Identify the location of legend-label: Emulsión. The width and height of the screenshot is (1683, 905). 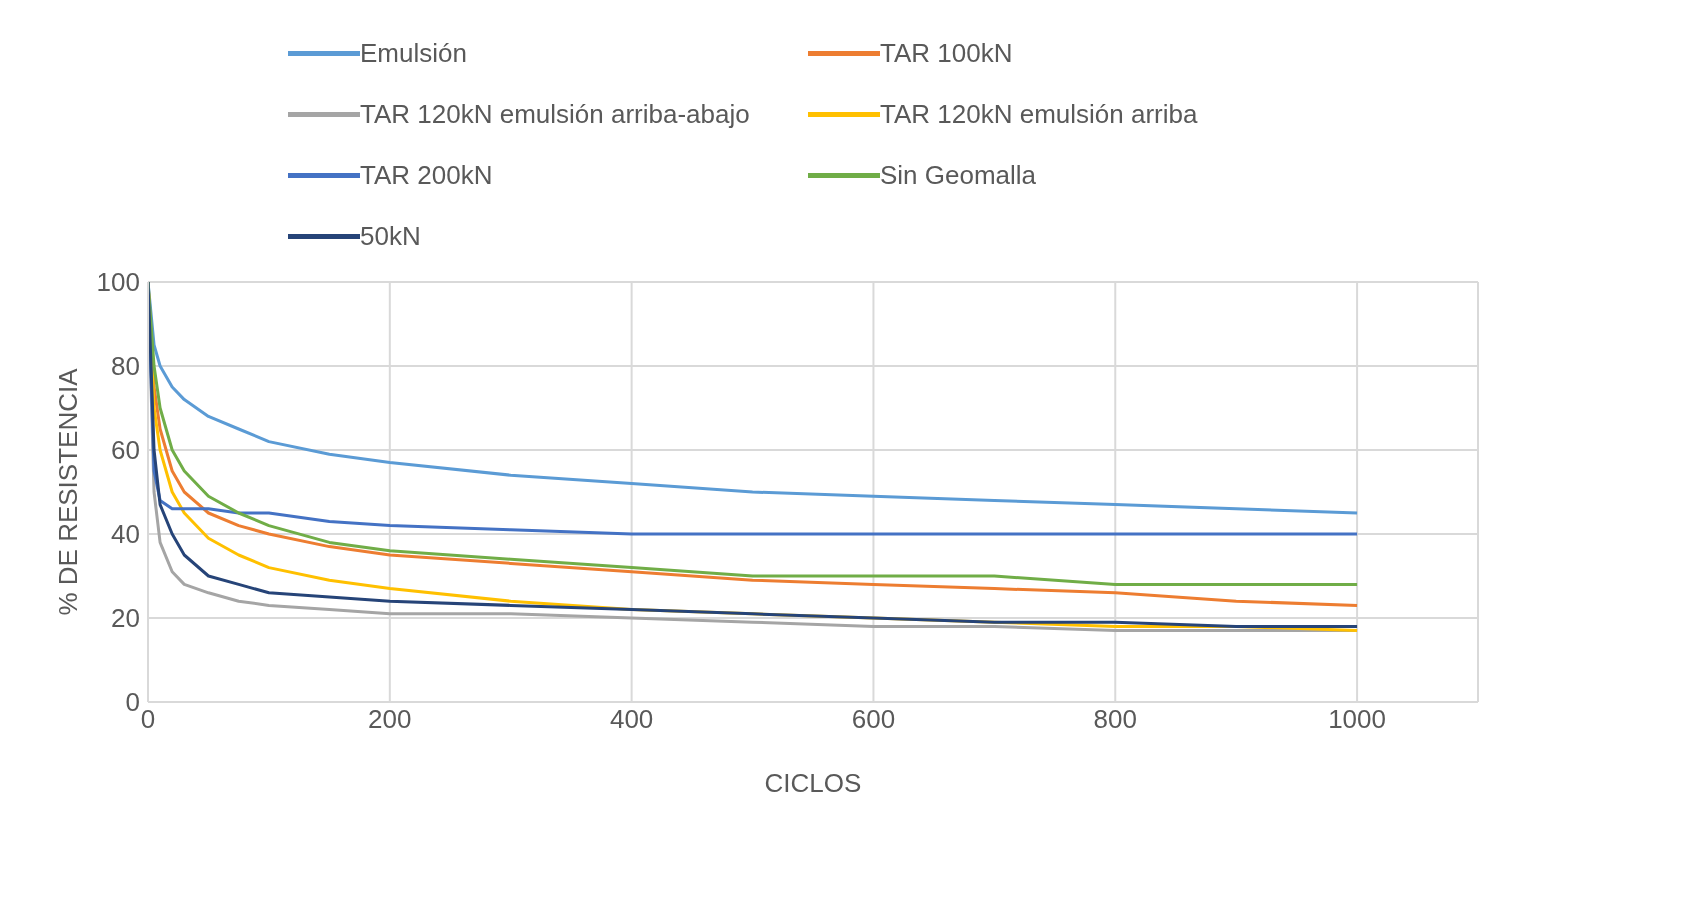
(413, 53).